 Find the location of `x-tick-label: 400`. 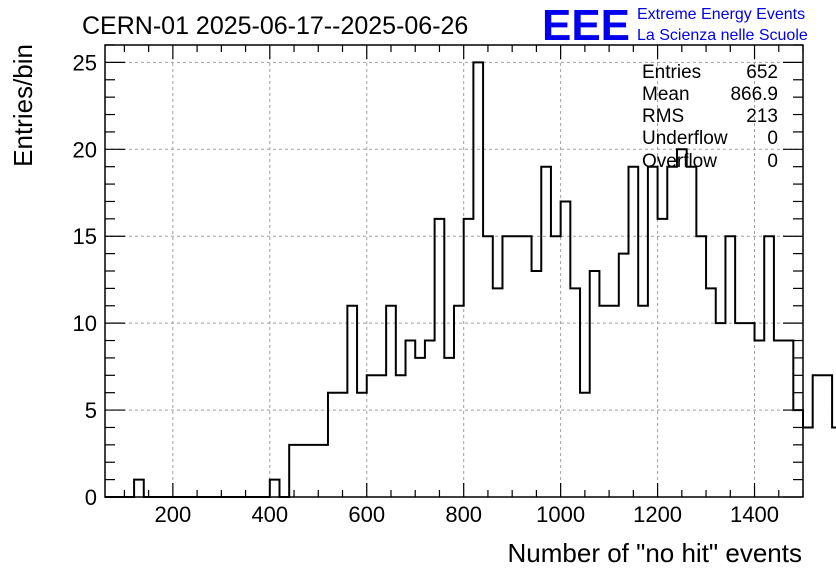

x-tick-label: 400 is located at coordinates (269, 514).